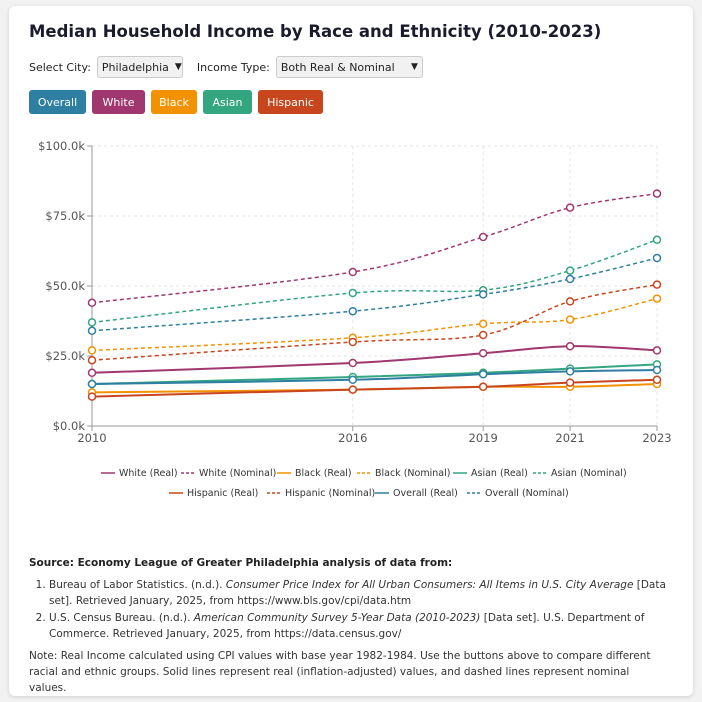 The image size is (702, 702). What do you see at coordinates (69, 426) in the screenshot?
I see `y-tick-label: $0.0k` at bounding box center [69, 426].